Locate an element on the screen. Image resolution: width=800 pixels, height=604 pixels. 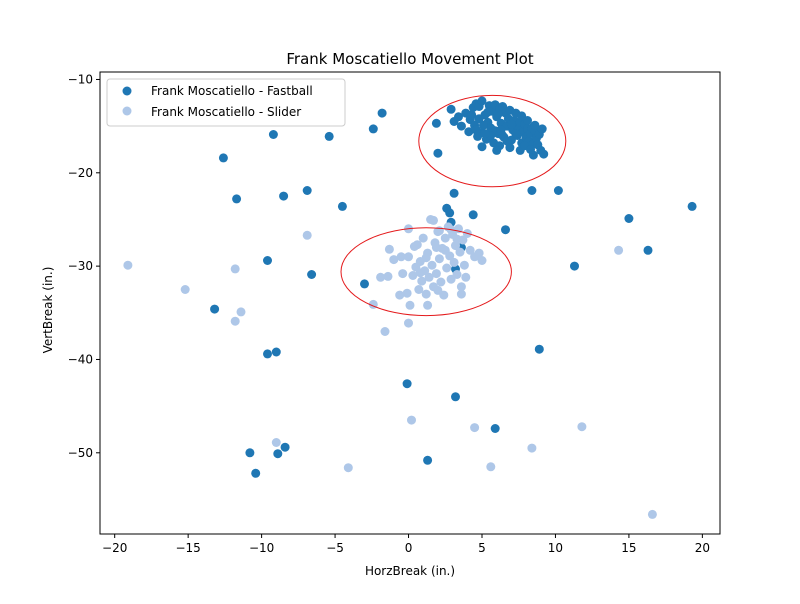
legend-label-fastball: Frank Moscatiello - Fastball is located at coordinates (232, 91).